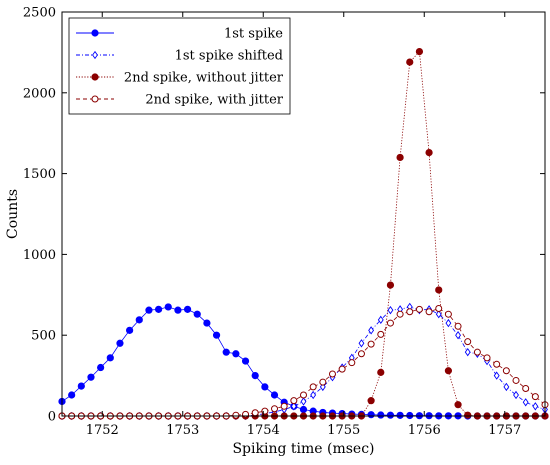 This screenshot has height=465, width=550. What do you see at coordinates (13, 214) in the screenshot?
I see `y-axis-label: Counts` at bounding box center [13, 214].